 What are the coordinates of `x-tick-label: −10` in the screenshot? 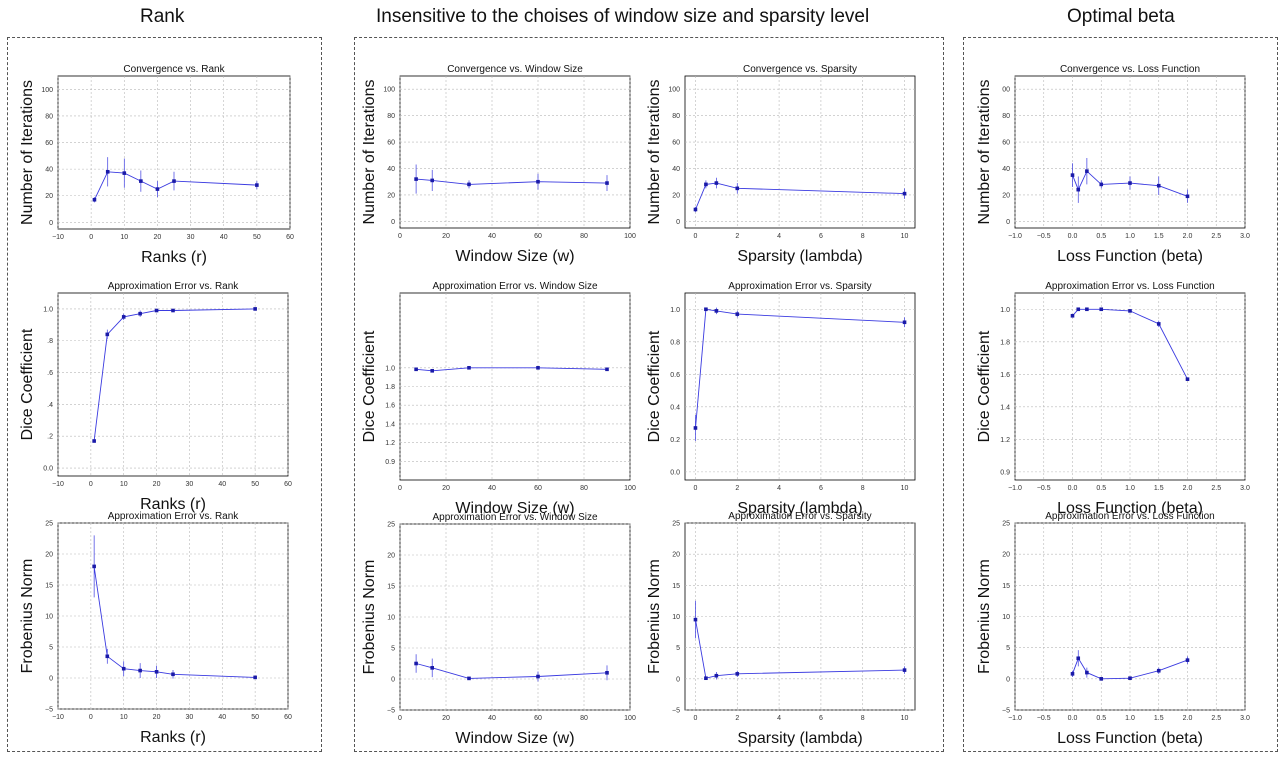 It's located at (58, 237).